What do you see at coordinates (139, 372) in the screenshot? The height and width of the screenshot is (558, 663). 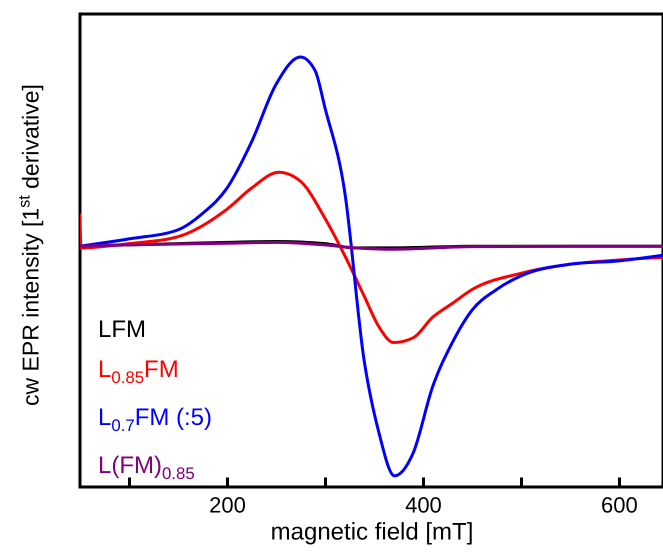 I see `text: L$_{0.85}$FM` at bounding box center [139, 372].